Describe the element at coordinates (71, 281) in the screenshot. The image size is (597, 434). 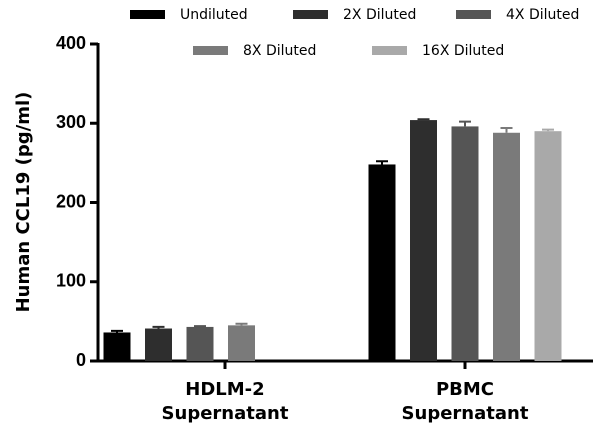
I see `y-tick-label: 100` at that location.